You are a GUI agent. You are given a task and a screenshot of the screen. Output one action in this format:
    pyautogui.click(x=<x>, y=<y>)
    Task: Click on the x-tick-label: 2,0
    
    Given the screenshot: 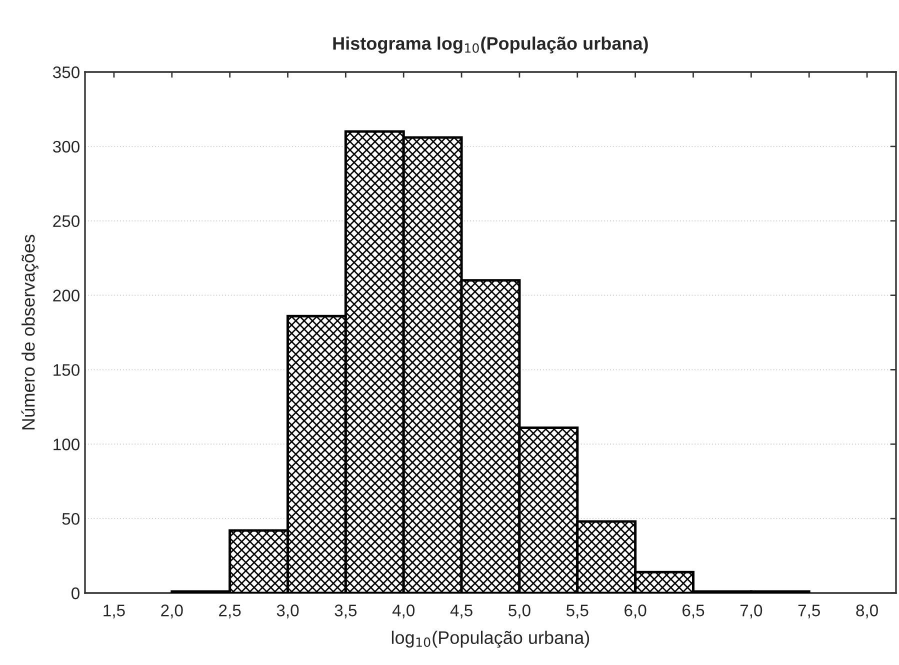 What is the action you would take?
    pyautogui.click(x=172, y=611)
    